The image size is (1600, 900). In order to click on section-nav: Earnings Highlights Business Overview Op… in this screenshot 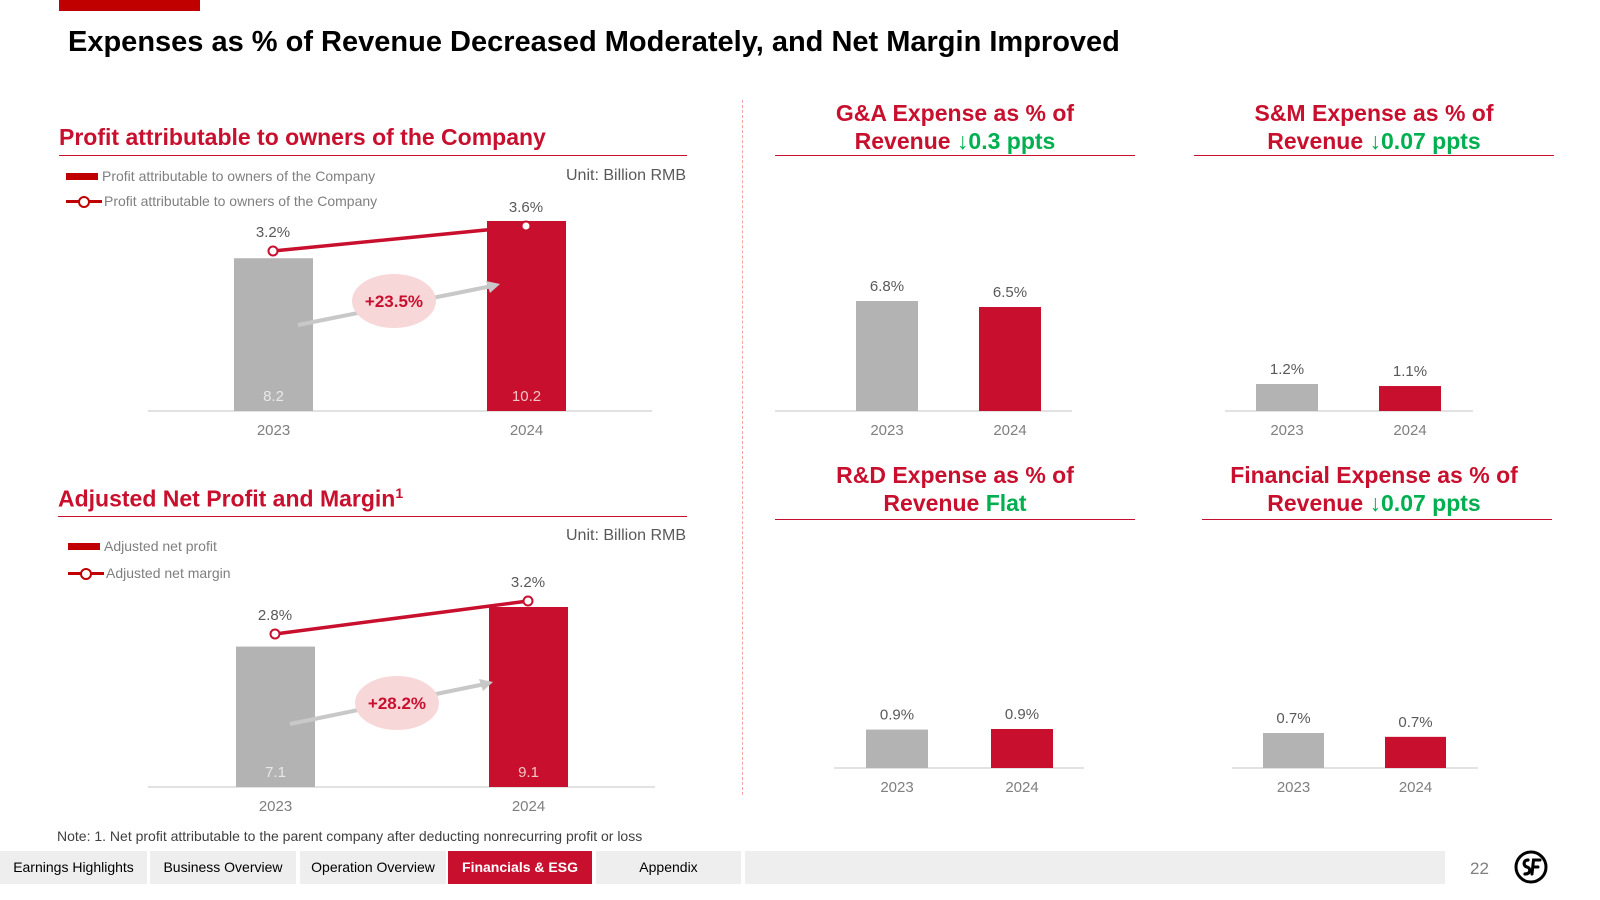, I will do `click(800, 867)`.